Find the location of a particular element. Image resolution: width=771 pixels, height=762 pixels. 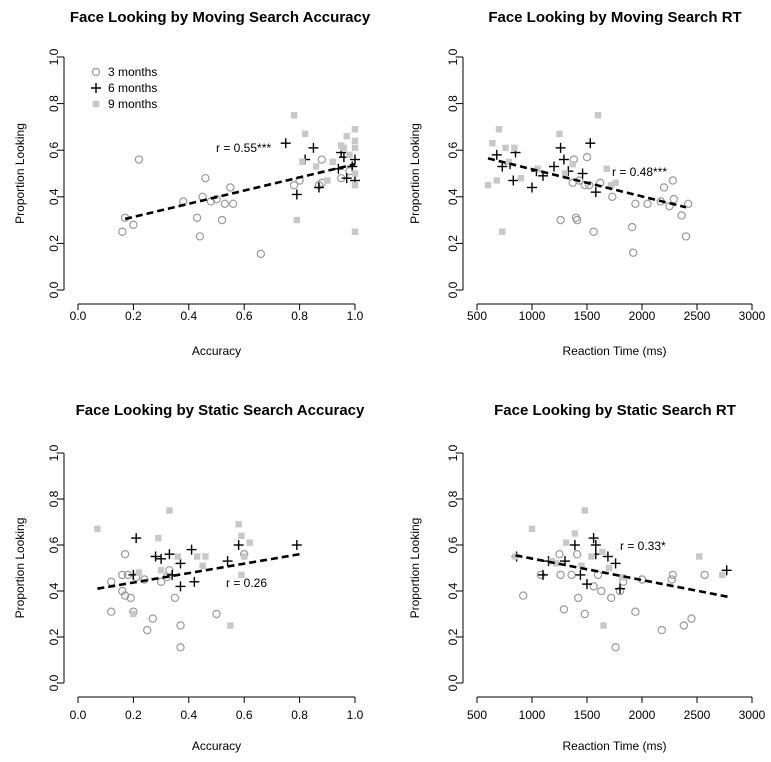

x-tick-label: 2000 is located at coordinates (642, 316).